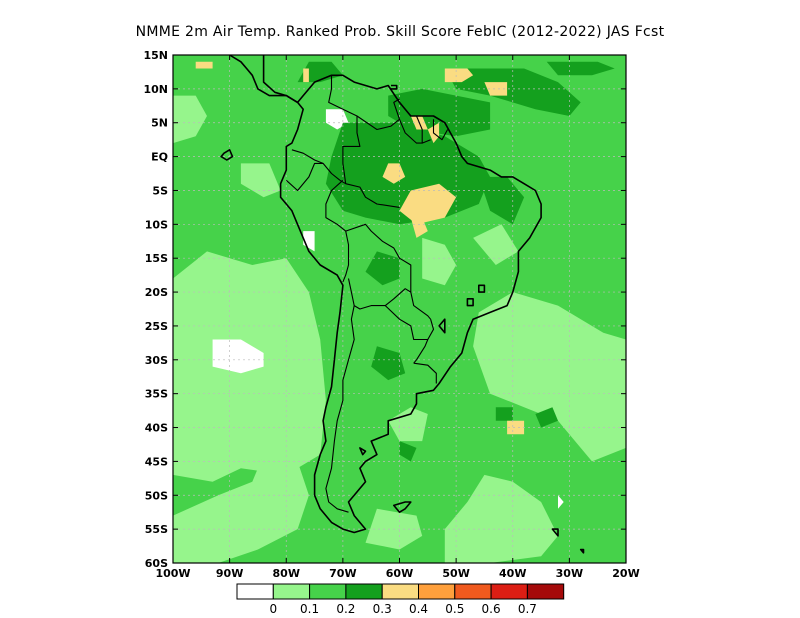  I want to click on lat-tick-label: 20S, so click(156, 292).